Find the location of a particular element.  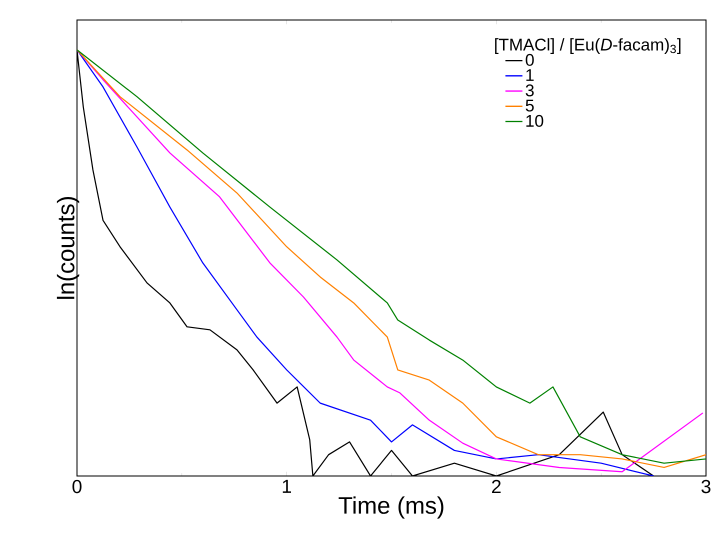

x-tick-label: 1 is located at coordinates (286, 486).